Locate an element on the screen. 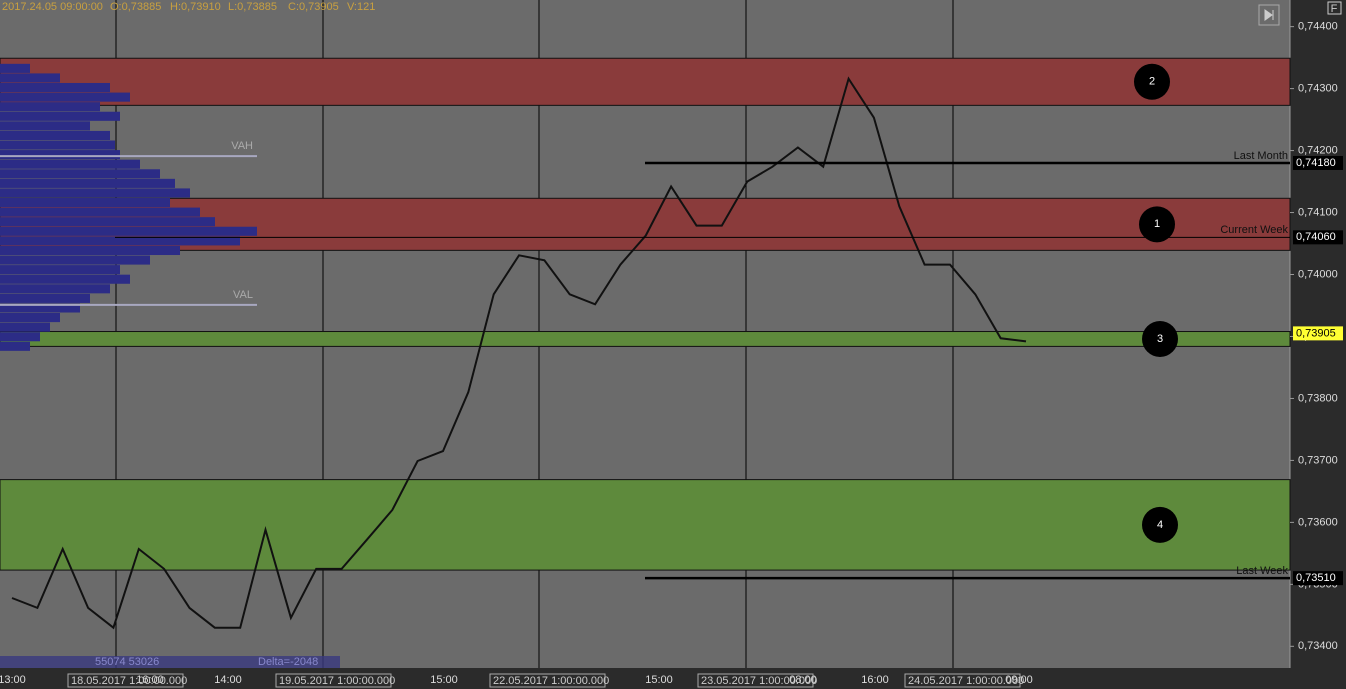 This screenshot has height=689, width=1346. level-price: 0,74180 is located at coordinates (1316, 163).